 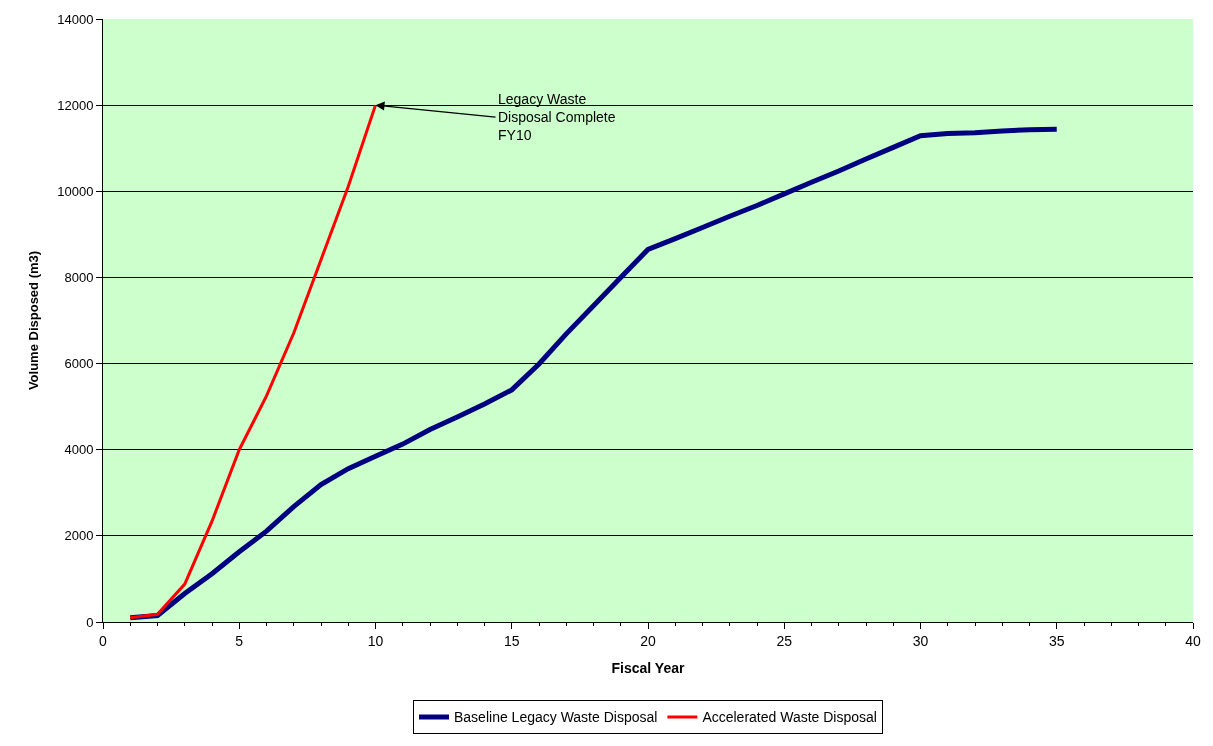 I want to click on y-tick-label: 8000, so click(x=79, y=277).